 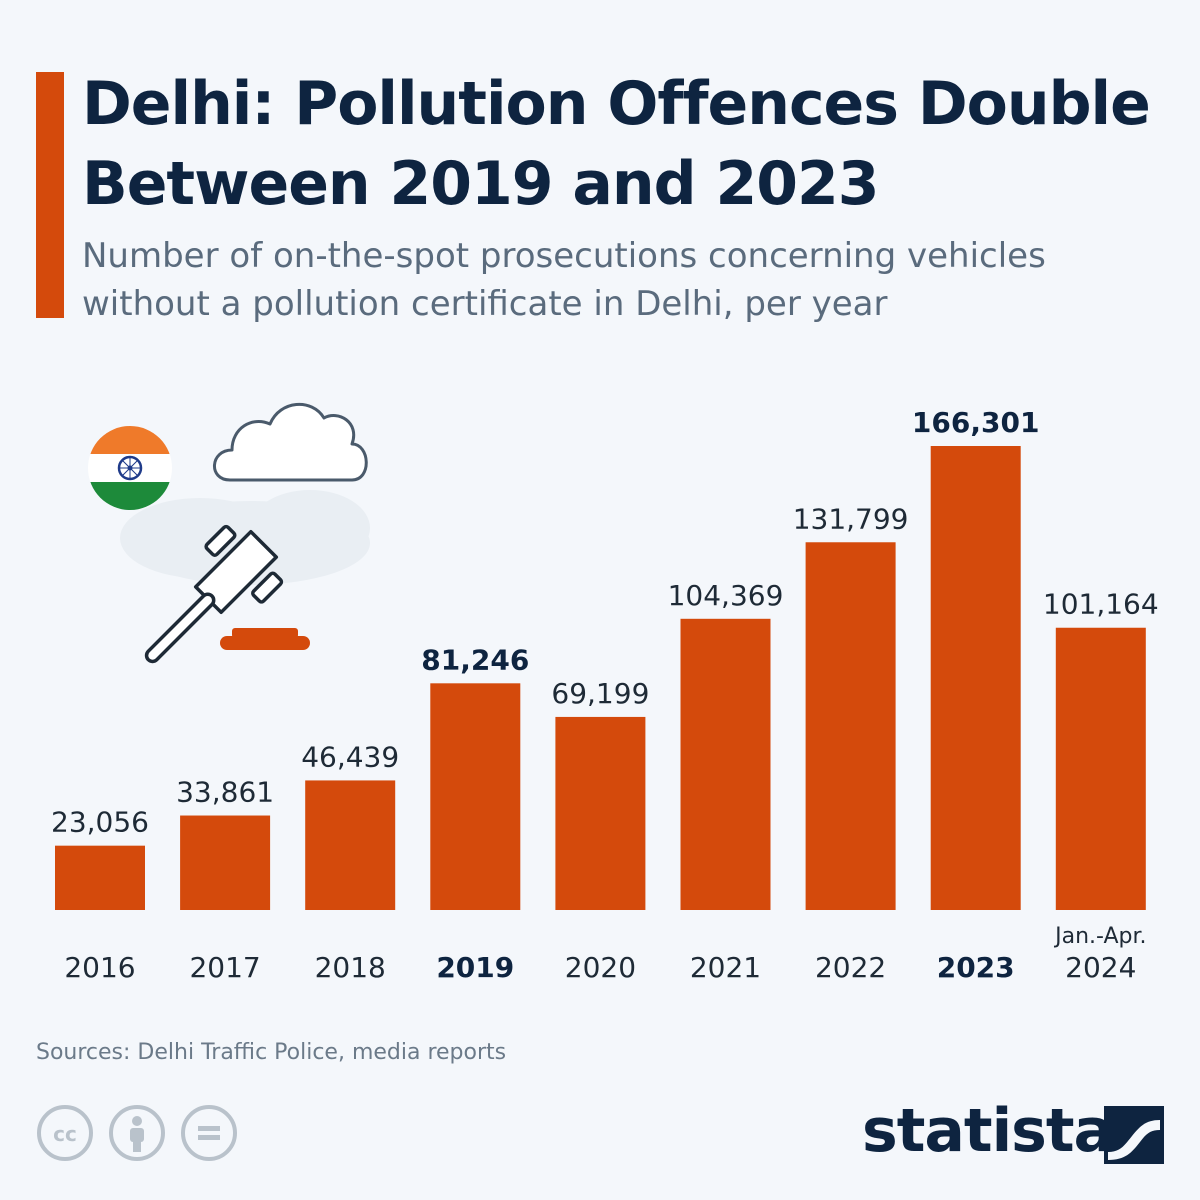 I want to click on bar-2019, so click(x=475, y=796).